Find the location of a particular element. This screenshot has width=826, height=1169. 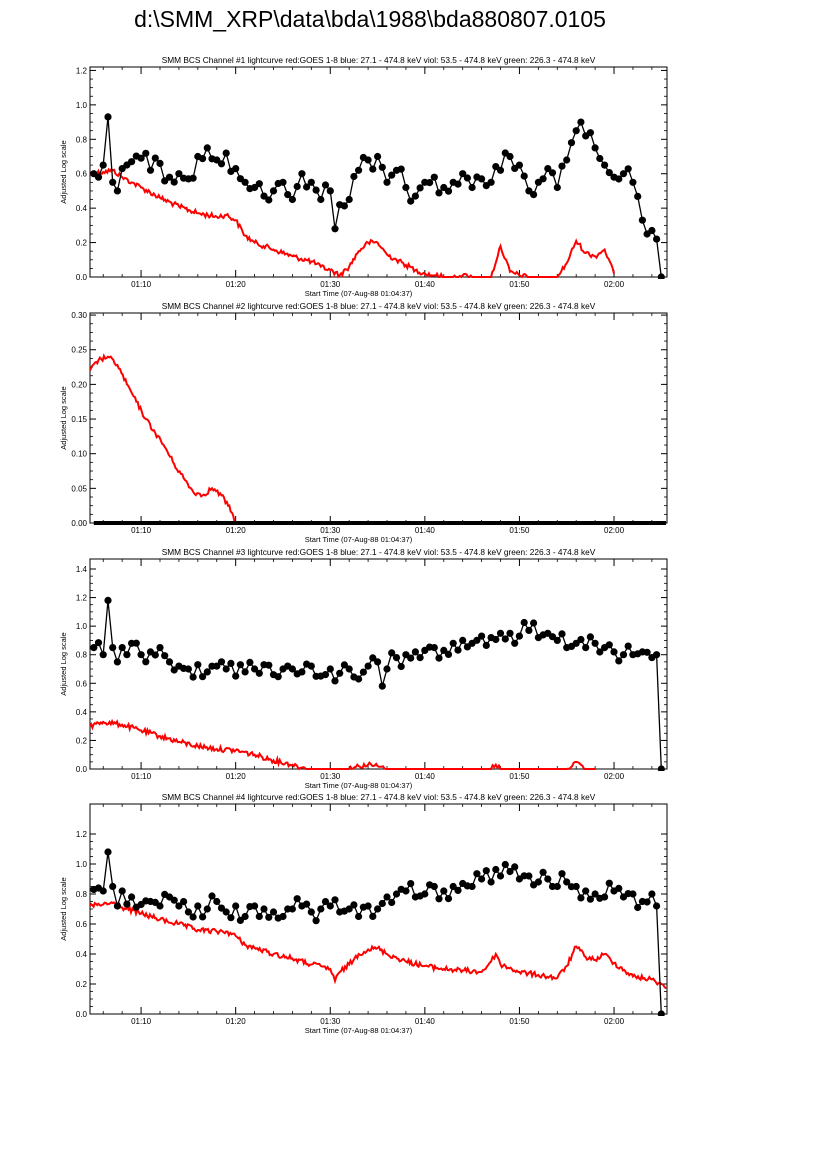

x-tick-label: 02:00 is located at coordinates (614, 284).